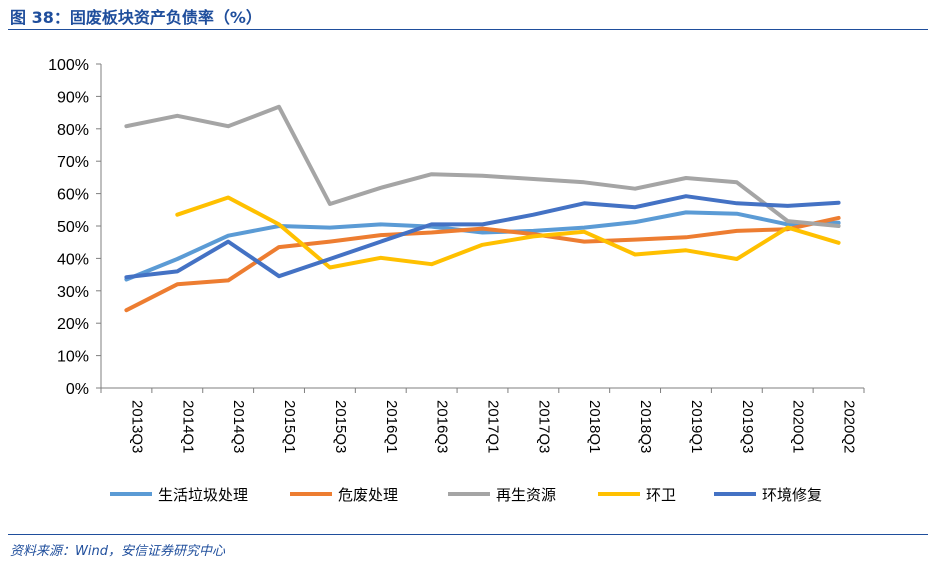 The height and width of the screenshot is (564, 938). I want to click on x-tick-label: 2015Q1, so click(289, 426).